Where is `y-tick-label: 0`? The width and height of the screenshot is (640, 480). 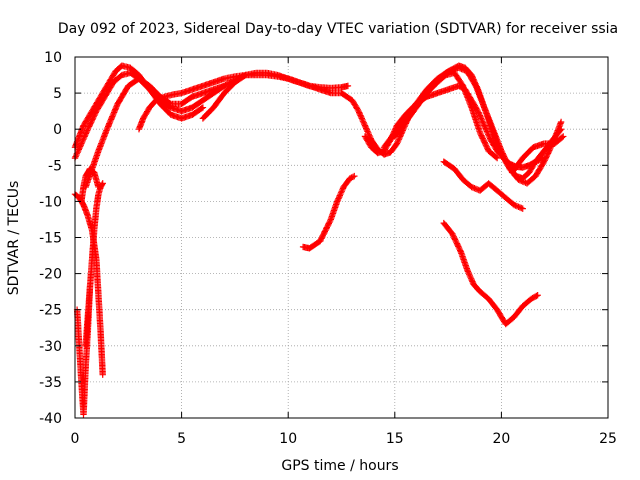 y-tick-label: 0 is located at coordinates (57, 130).